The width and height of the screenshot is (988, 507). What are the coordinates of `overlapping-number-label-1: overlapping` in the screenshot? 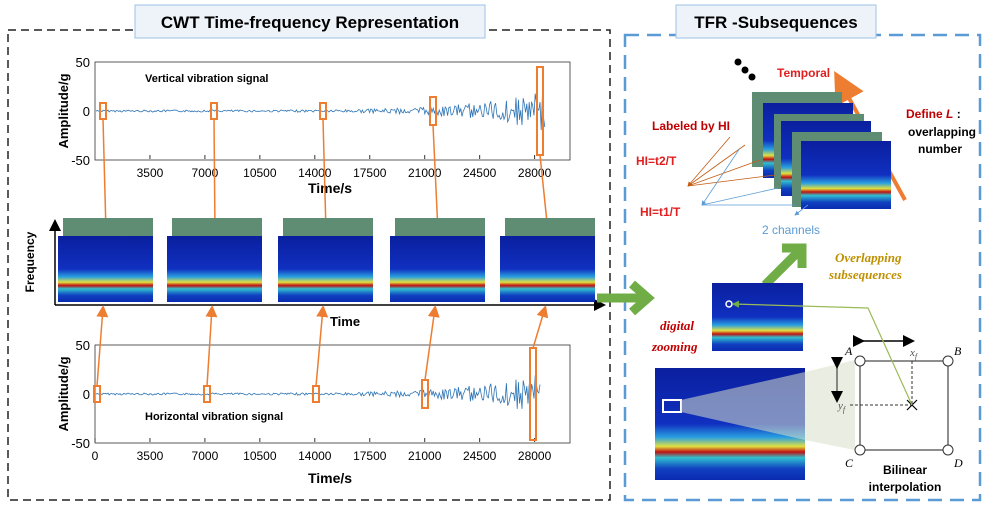 It's located at (942, 132).